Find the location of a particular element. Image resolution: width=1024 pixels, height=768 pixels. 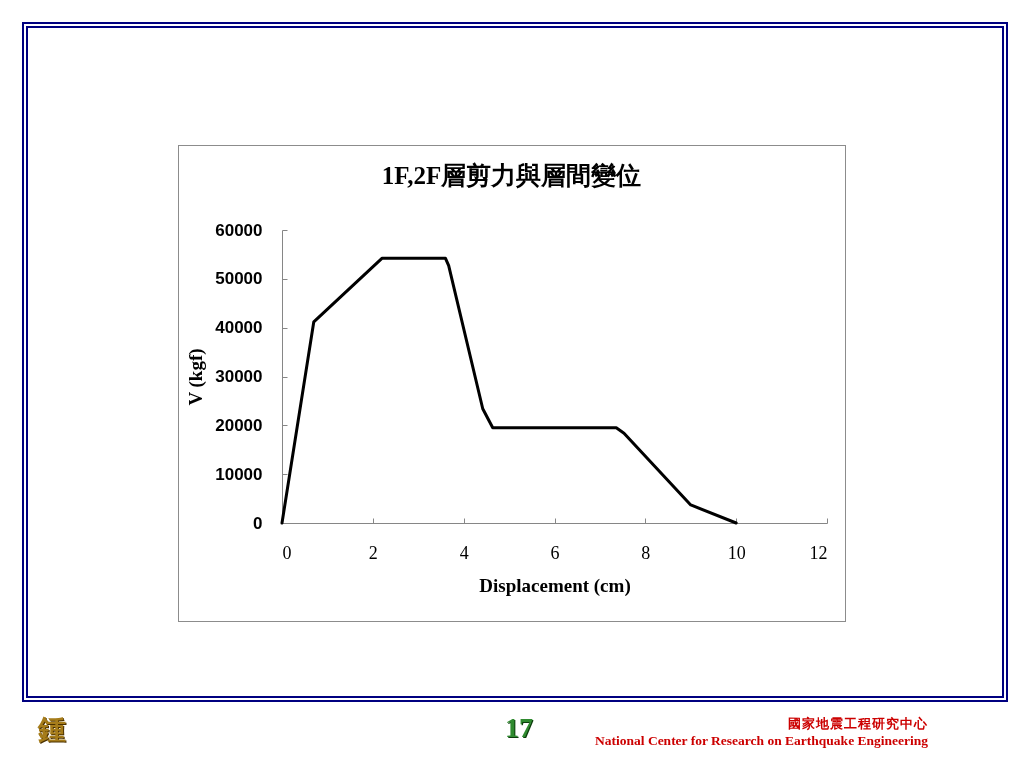

x-tick-label: 0 is located at coordinates (287, 552).